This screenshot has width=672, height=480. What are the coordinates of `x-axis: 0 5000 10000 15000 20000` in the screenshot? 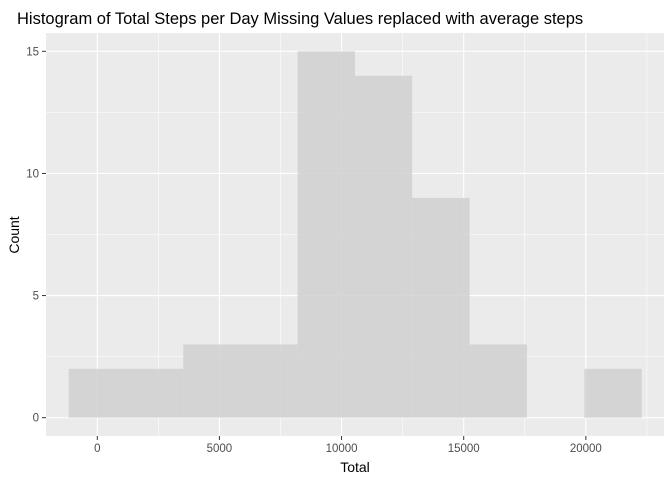 It's located at (348, 445).